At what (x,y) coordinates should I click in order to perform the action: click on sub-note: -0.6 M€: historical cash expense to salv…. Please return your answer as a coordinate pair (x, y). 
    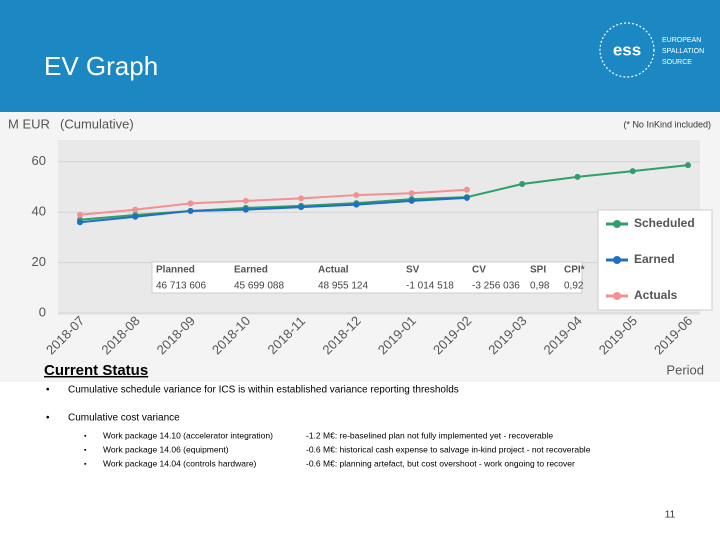
    Looking at the image, I should click on (448, 449).